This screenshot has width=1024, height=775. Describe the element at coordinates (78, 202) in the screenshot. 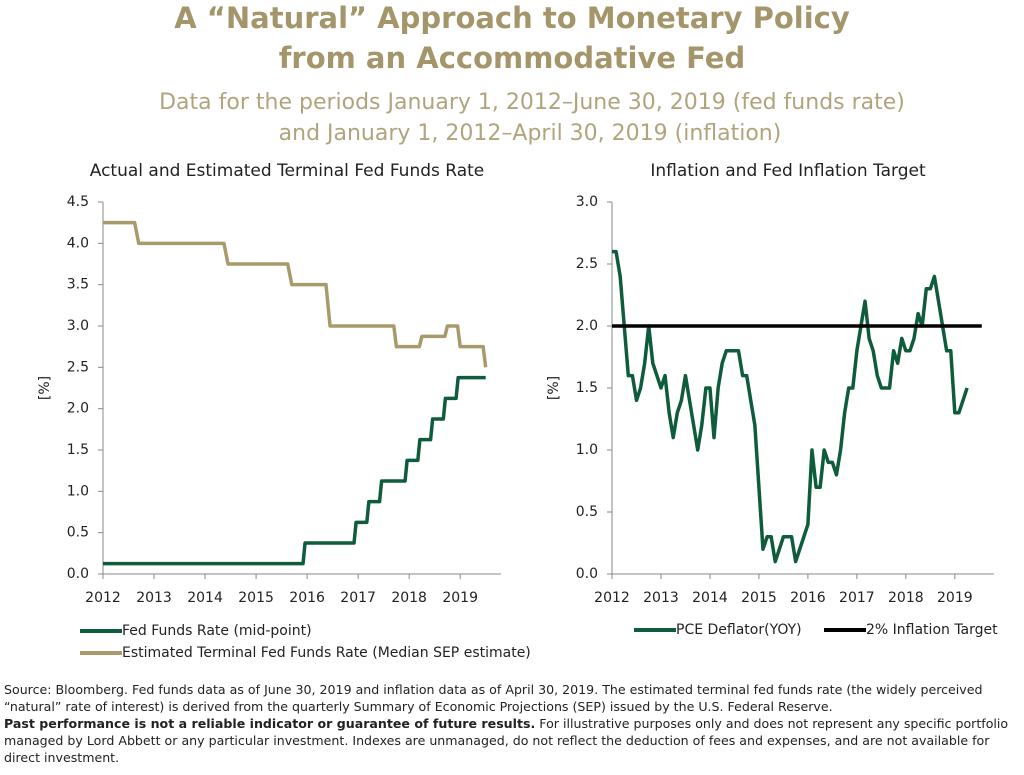

I see `y-tick-label: 4.5` at that location.